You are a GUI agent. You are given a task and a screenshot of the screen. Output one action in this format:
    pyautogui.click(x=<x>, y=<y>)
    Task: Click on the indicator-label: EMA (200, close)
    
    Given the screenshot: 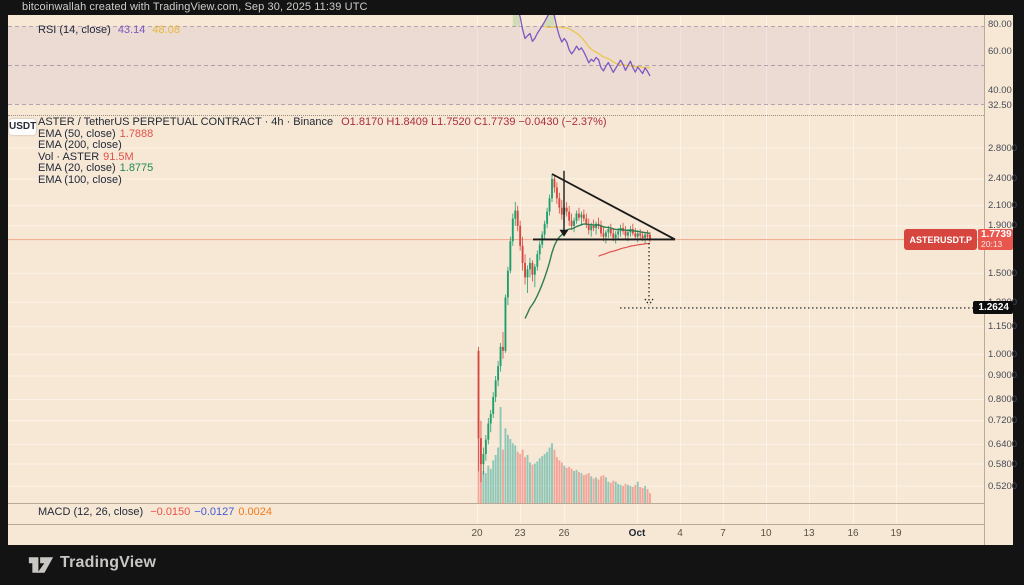 What is the action you would take?
    pyautogui.click(x=80, y=145)
    